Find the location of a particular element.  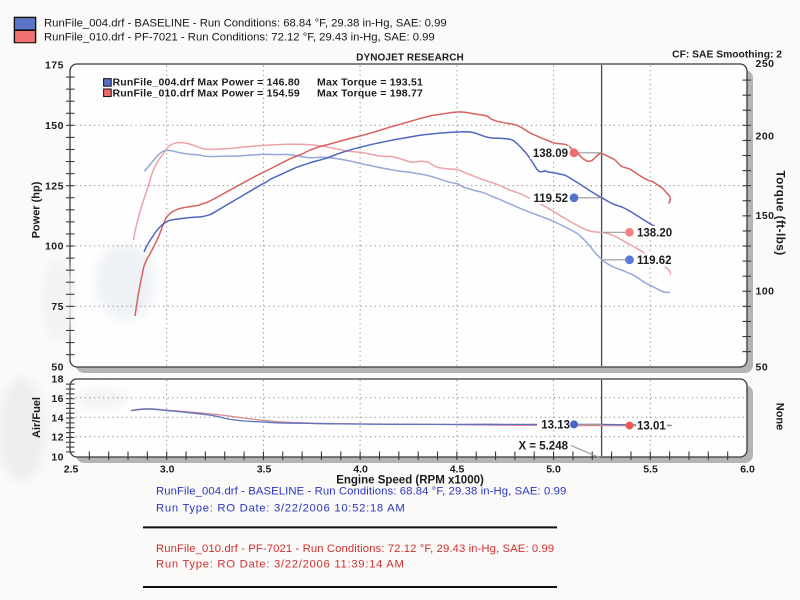

svg-text: 18 is located at coordinates (57, 380).